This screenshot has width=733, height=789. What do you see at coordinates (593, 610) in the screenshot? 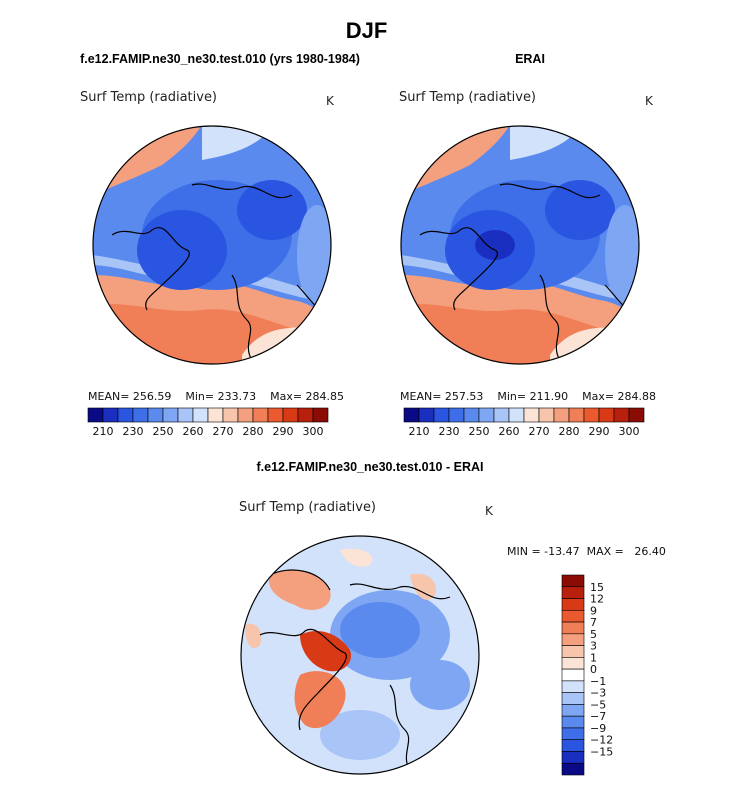
I see `diff-colorbar-tick-label: 9` at bounding box center [593, 610].